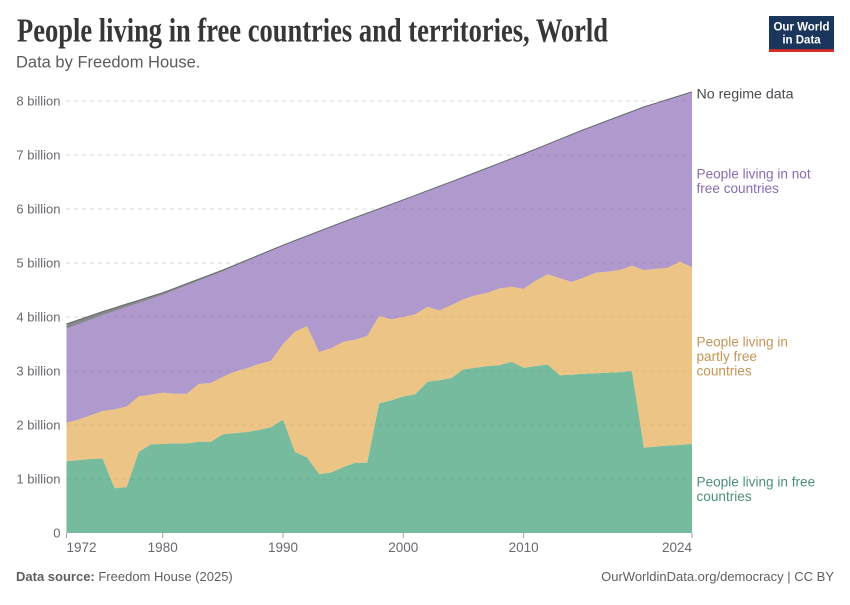  Describe the element at coordinates (524, 547) in the screenshot. I see `svg-text: 2010` at that location.